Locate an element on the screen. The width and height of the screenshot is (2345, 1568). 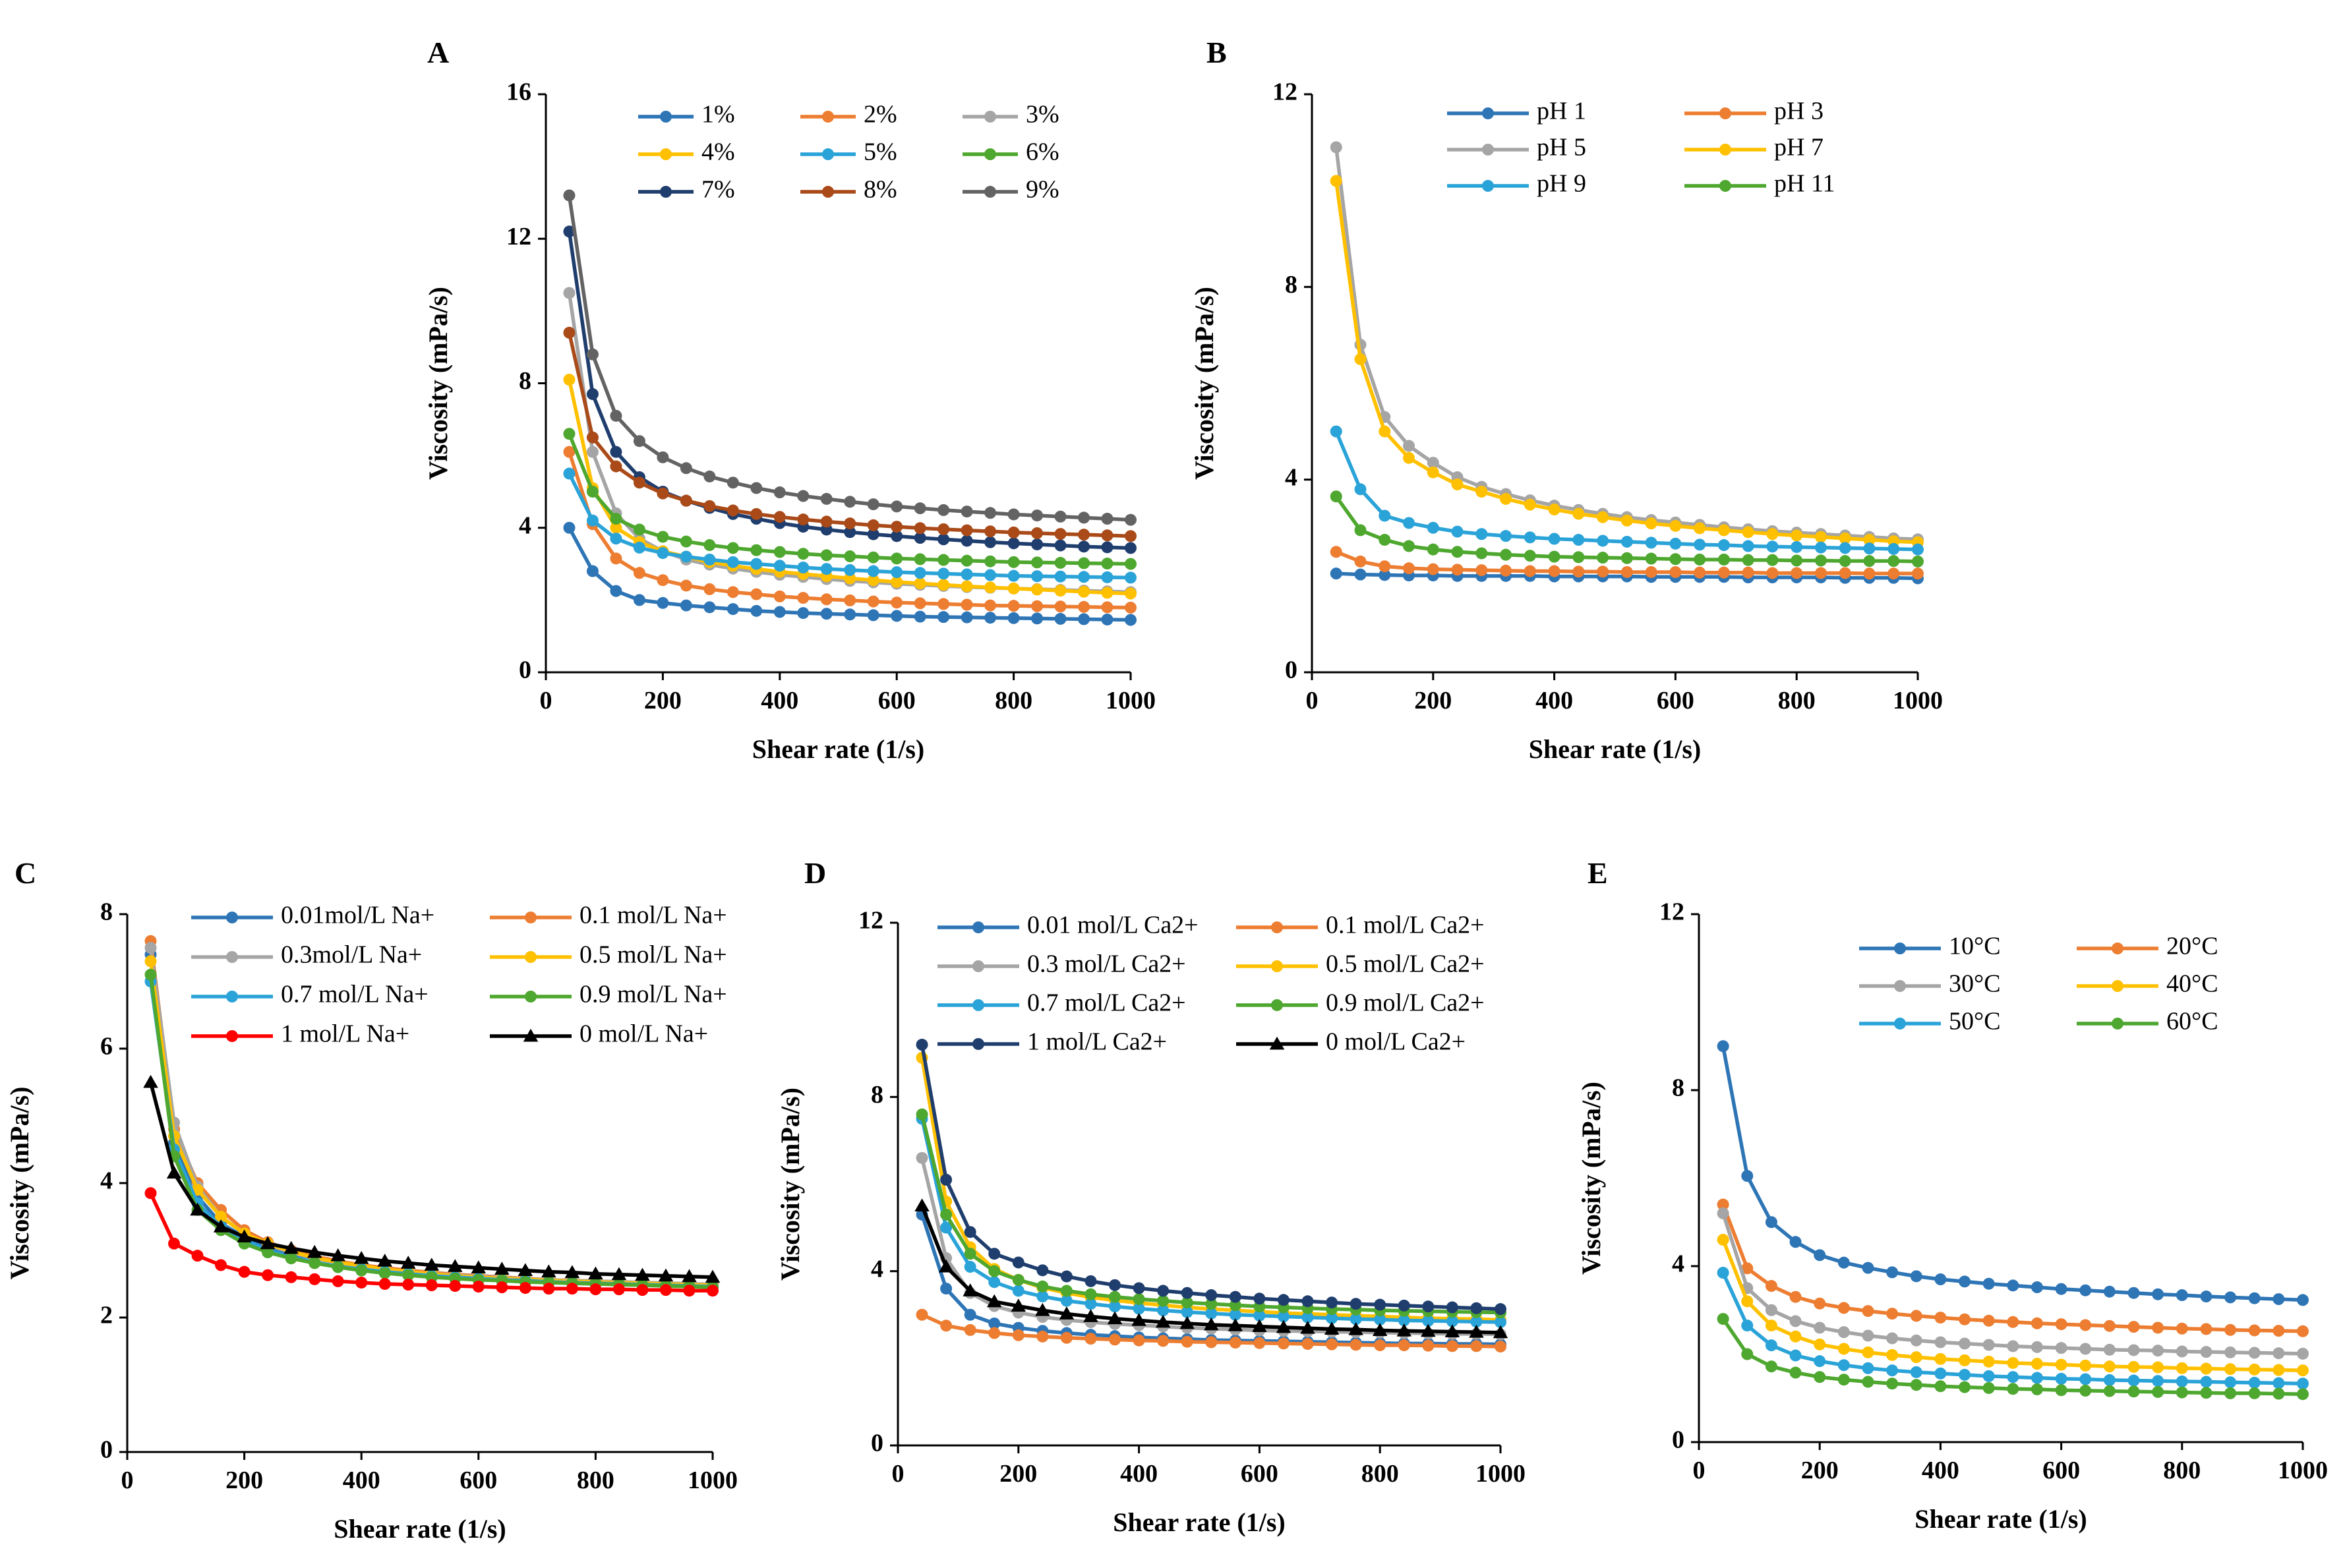
legend-label: 60°C is located at coordinates (2192, 1021).